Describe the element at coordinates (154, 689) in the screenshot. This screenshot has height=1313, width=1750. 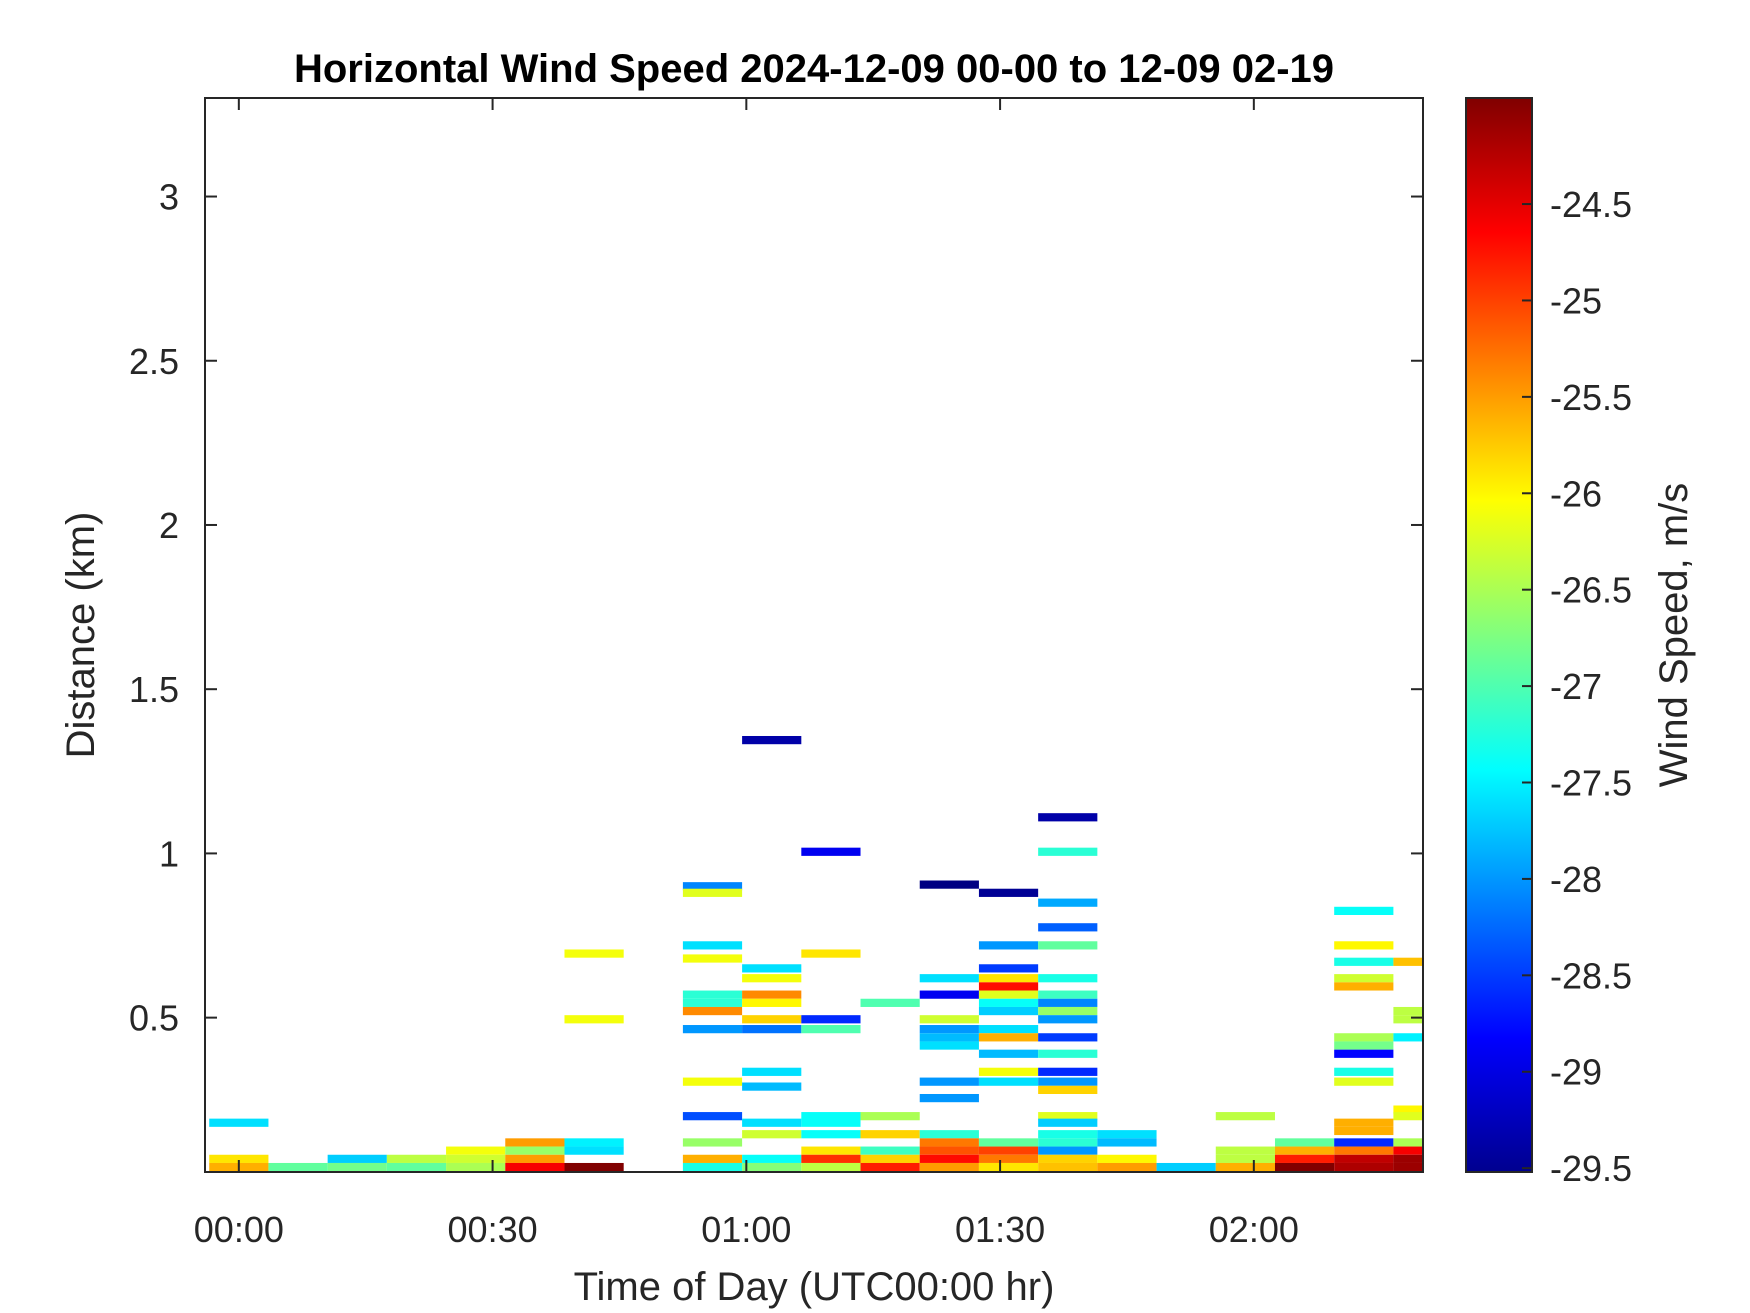
I see `y-tick-label: 1.5` at that location.